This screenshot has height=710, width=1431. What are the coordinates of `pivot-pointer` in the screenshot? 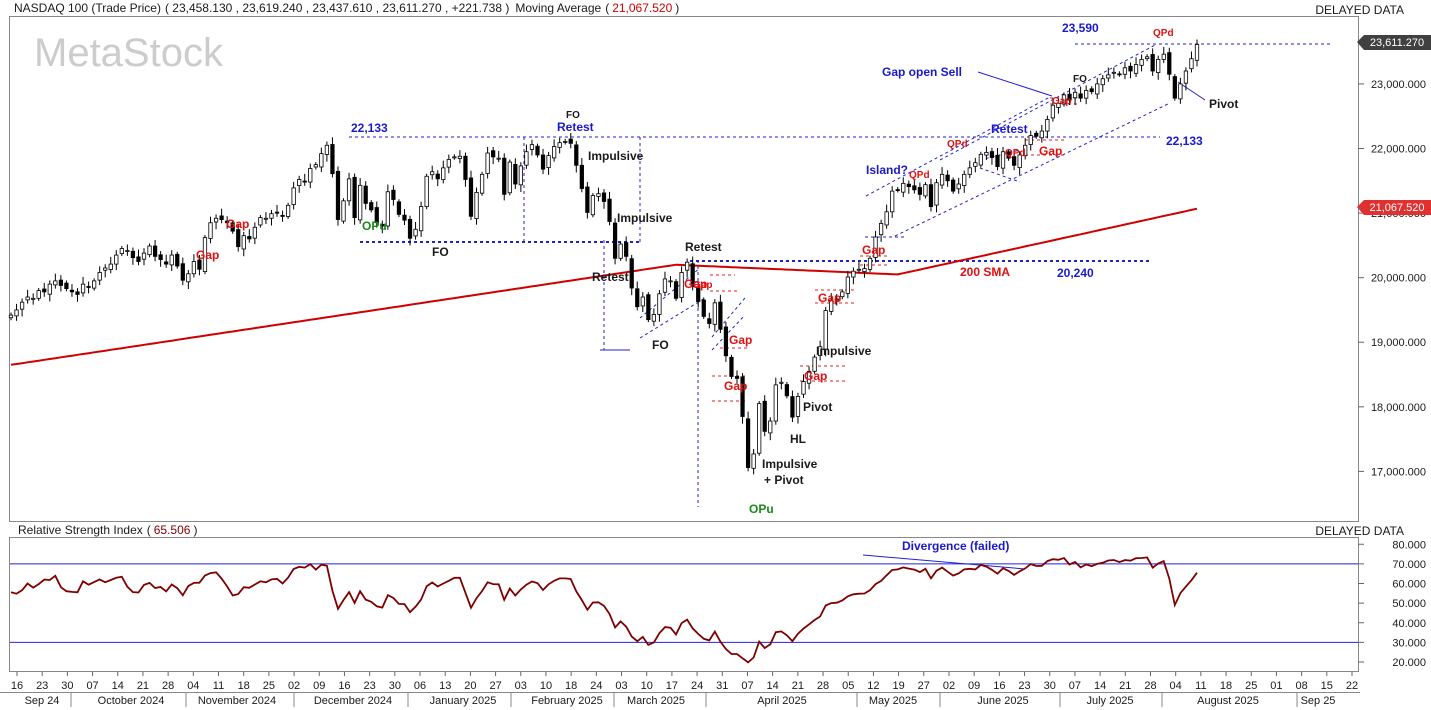 It's located at (1191, 91).